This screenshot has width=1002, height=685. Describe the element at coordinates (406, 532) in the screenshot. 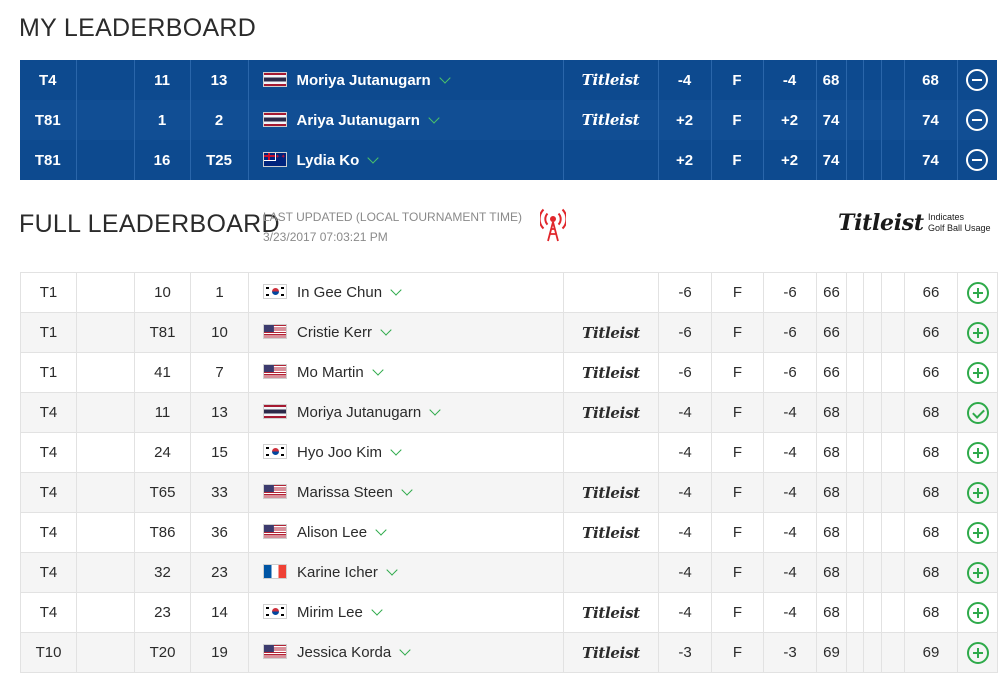

I see `player-cell: Alison Lee` at that location.